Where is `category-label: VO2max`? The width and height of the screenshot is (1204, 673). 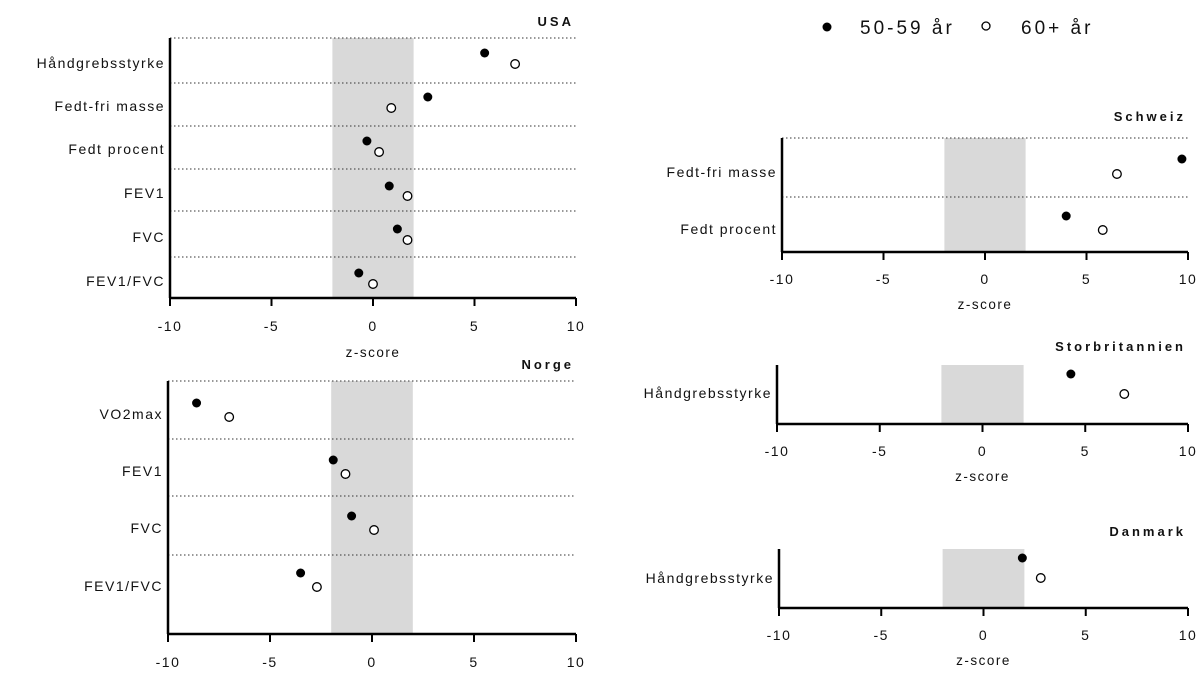
category-label: VO2max is located at coordinates (131, 414).